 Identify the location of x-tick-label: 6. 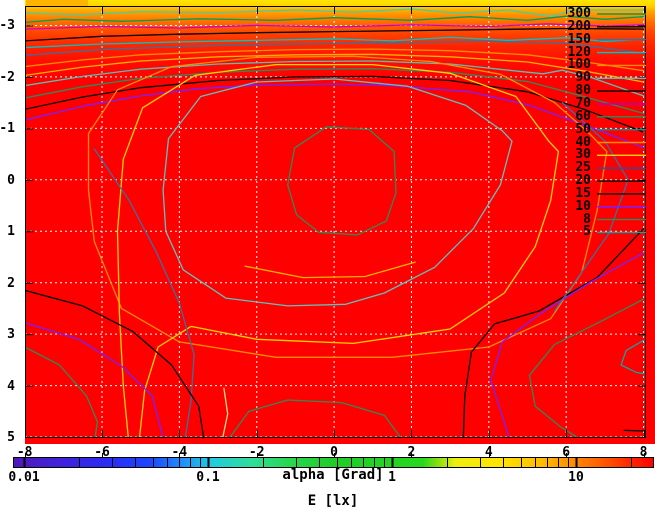
(566, 452).